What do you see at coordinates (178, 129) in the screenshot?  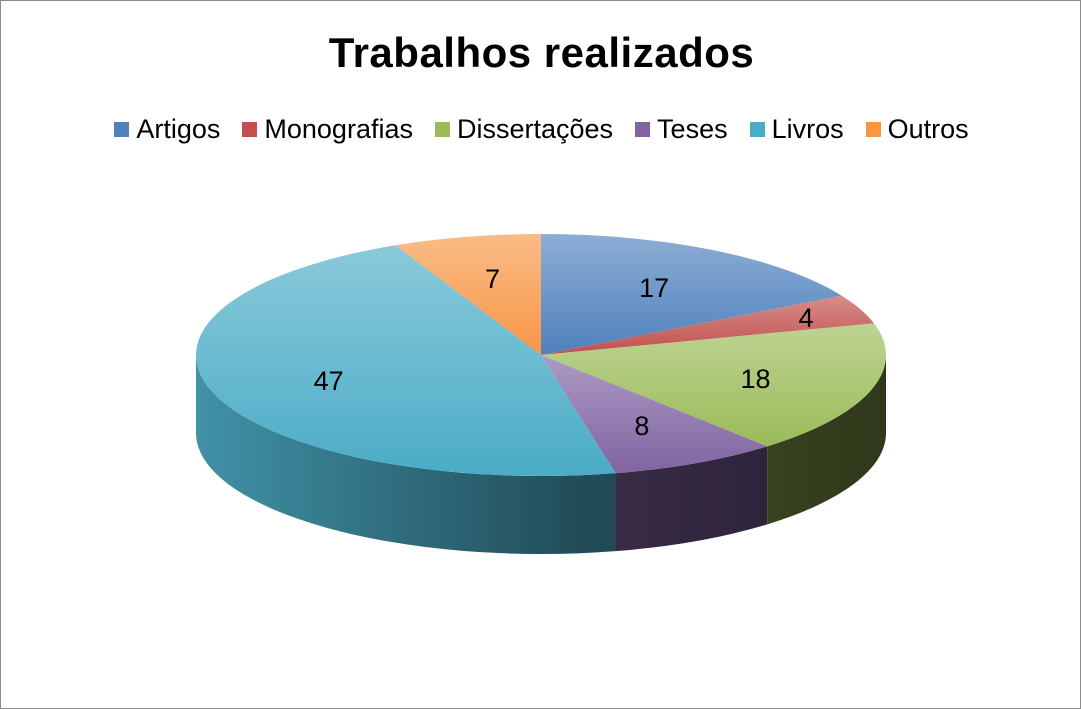 I see `legend-label: Artigos` at bounding box center [178, 129].